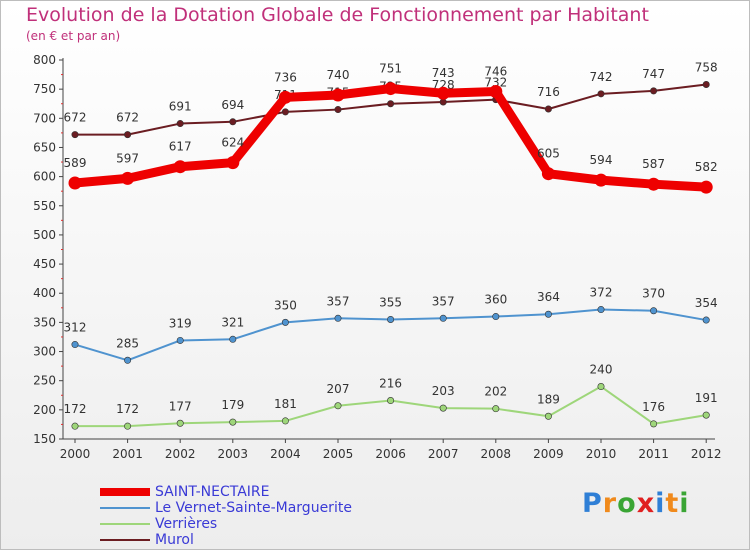  Describe the element at coordinates (610, 503) in the screenshot. I see `logo-letter: r` at that location.